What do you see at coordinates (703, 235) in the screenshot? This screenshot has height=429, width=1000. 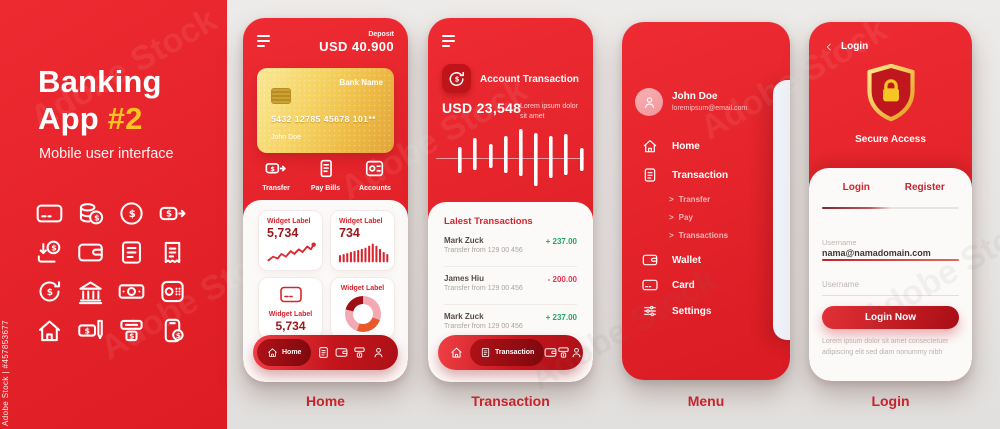 I see `submenu-transactions-label: Transactions` at bounding box center [703, 235].